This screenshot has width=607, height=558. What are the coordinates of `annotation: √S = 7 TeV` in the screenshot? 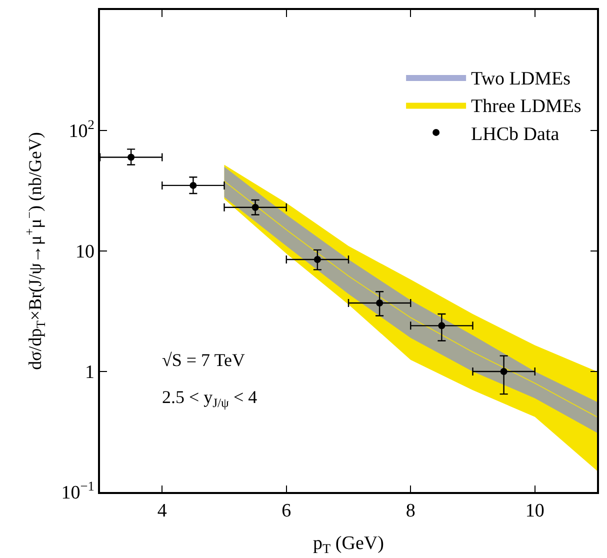 It's located at (203, 360).